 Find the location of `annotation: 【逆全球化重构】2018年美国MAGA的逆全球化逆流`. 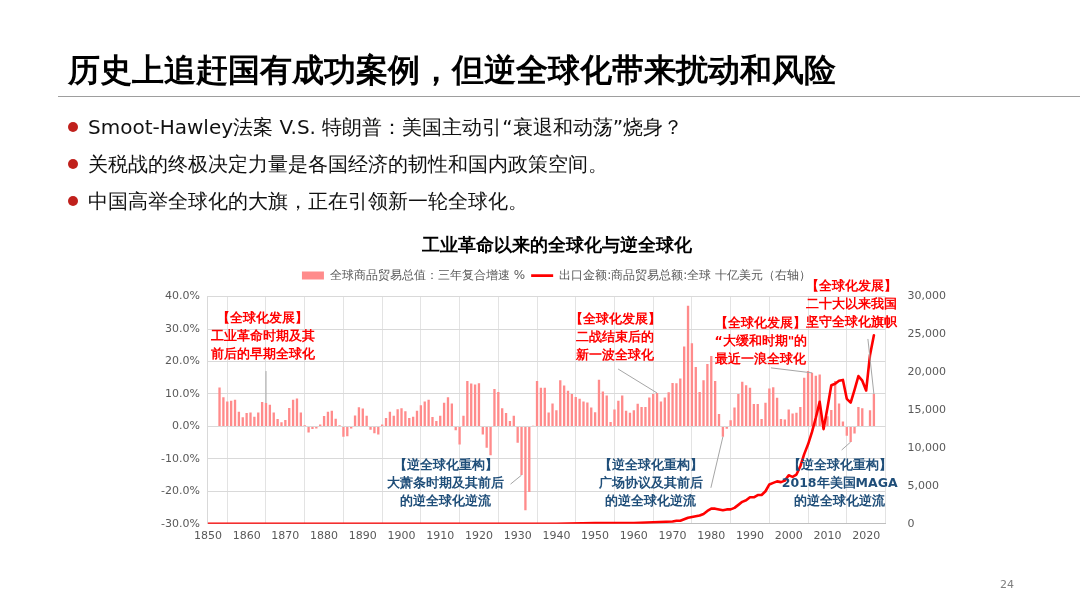

annotation: 【逆全球化重构】2018年美国MAGA的逆全球化逆流 is located at coordinates (839, 483).